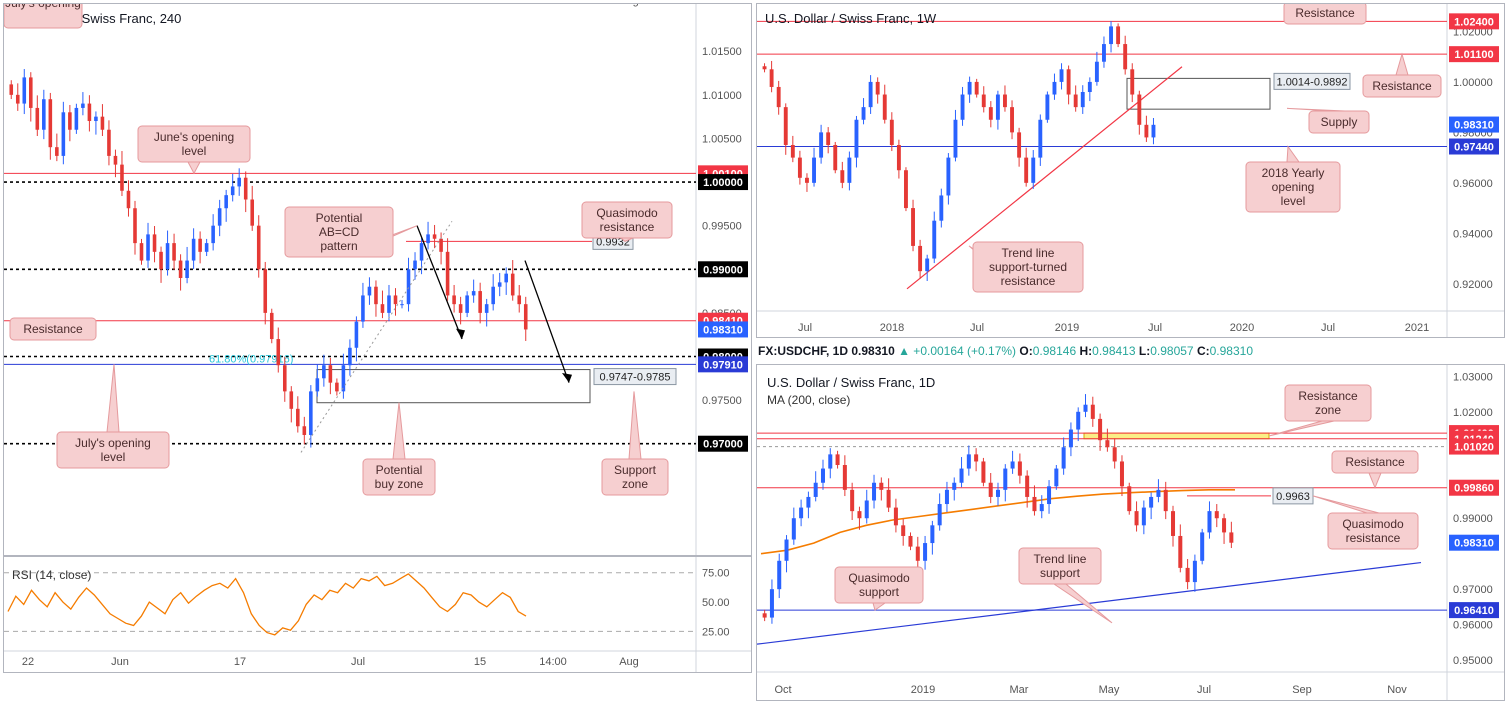  Describe the element at coordinates (851, 18) in the screenshot. I see `w1-title: U.S. Dollar / Swiss Franc, 1W` at that location.